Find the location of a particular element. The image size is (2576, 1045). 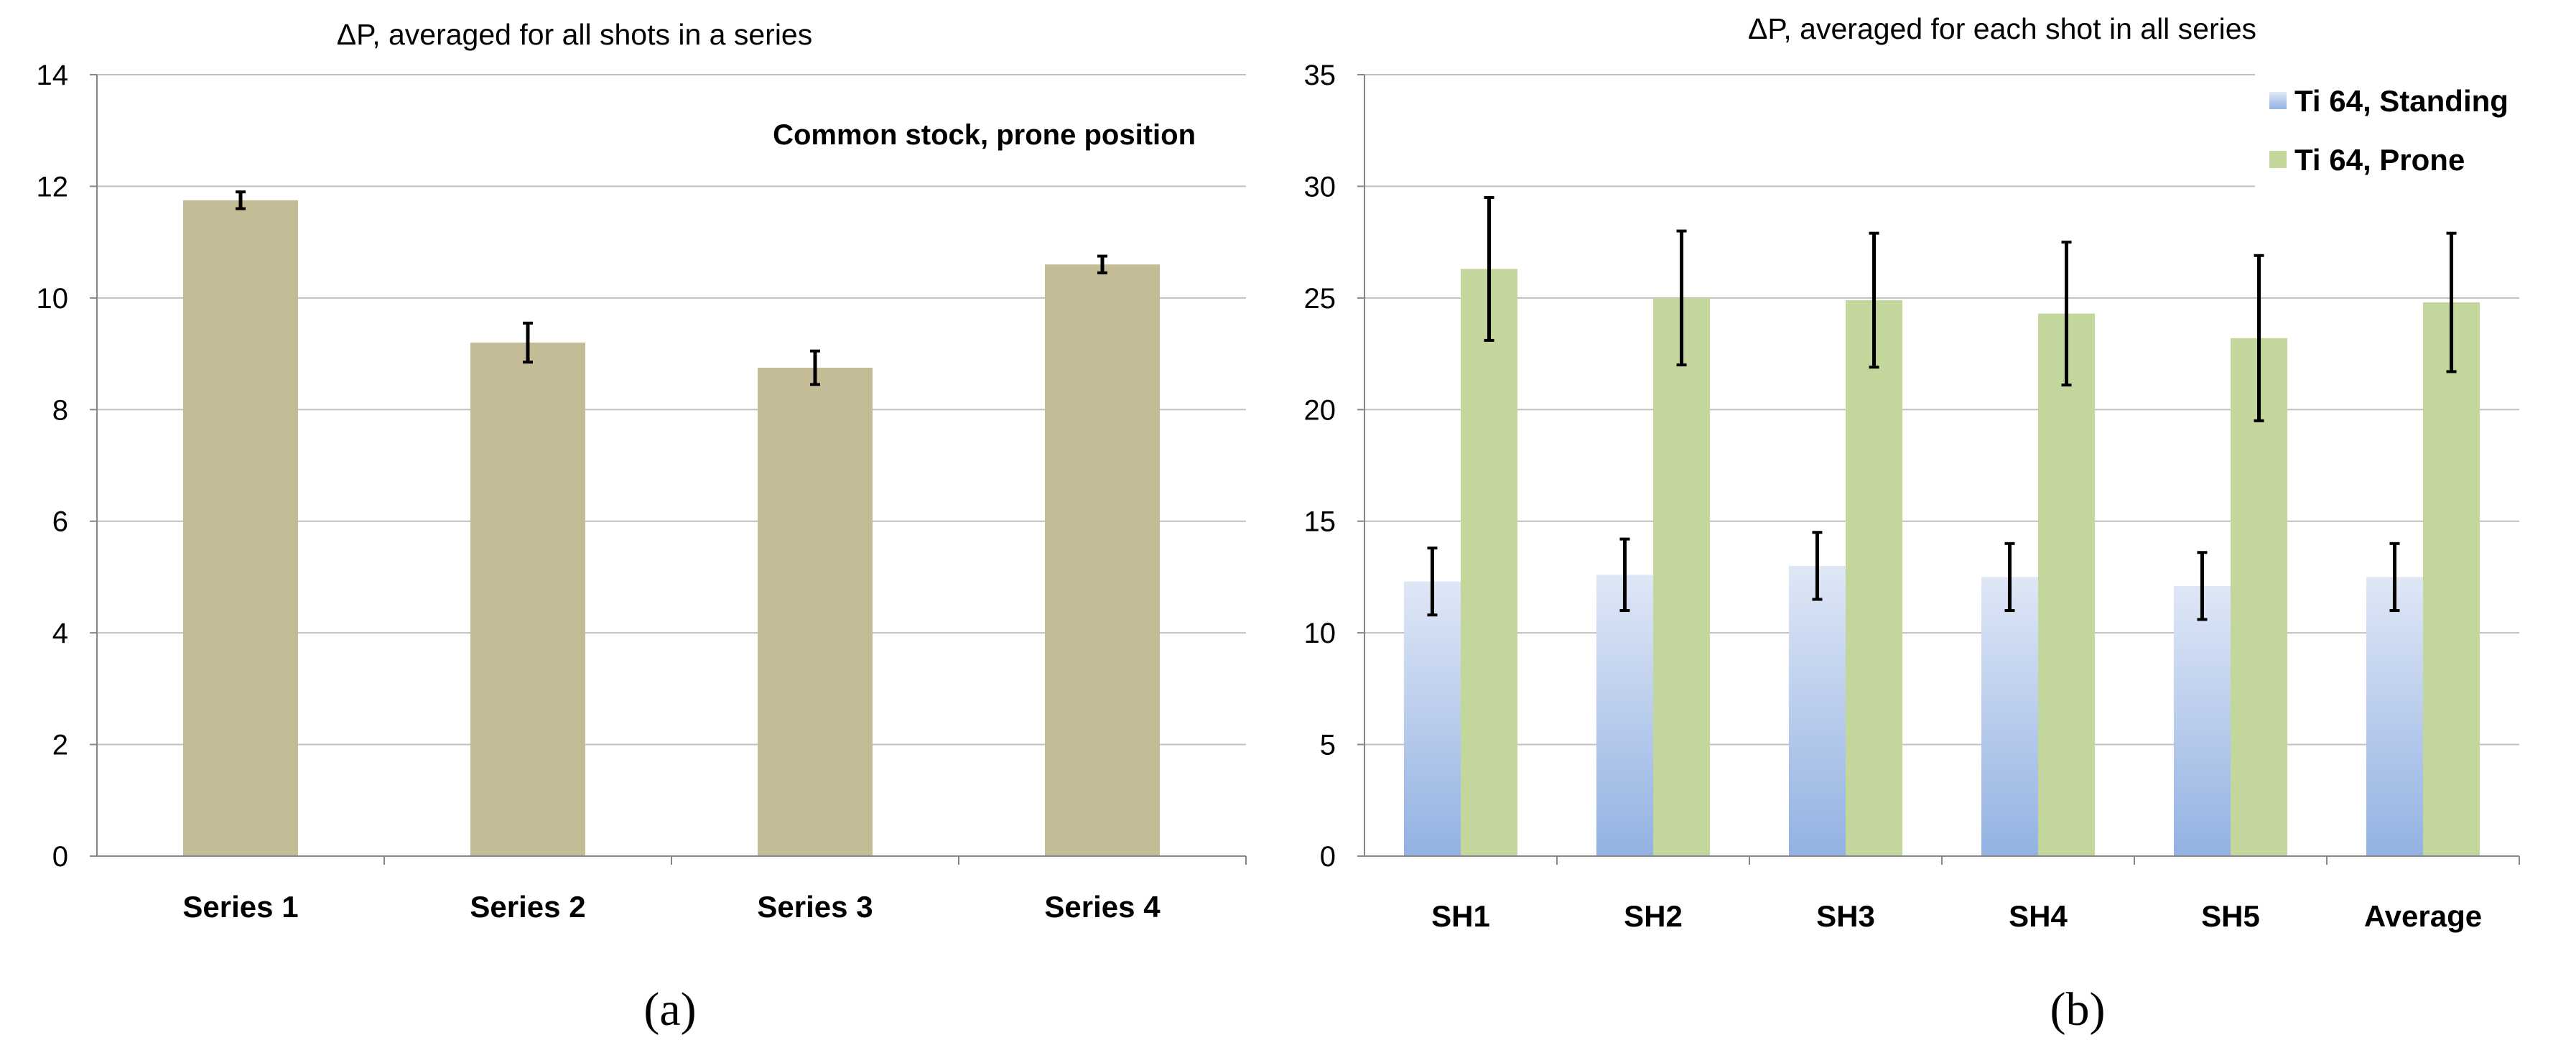

y-tick-label: 35 is located at coordinates (1320, 75).